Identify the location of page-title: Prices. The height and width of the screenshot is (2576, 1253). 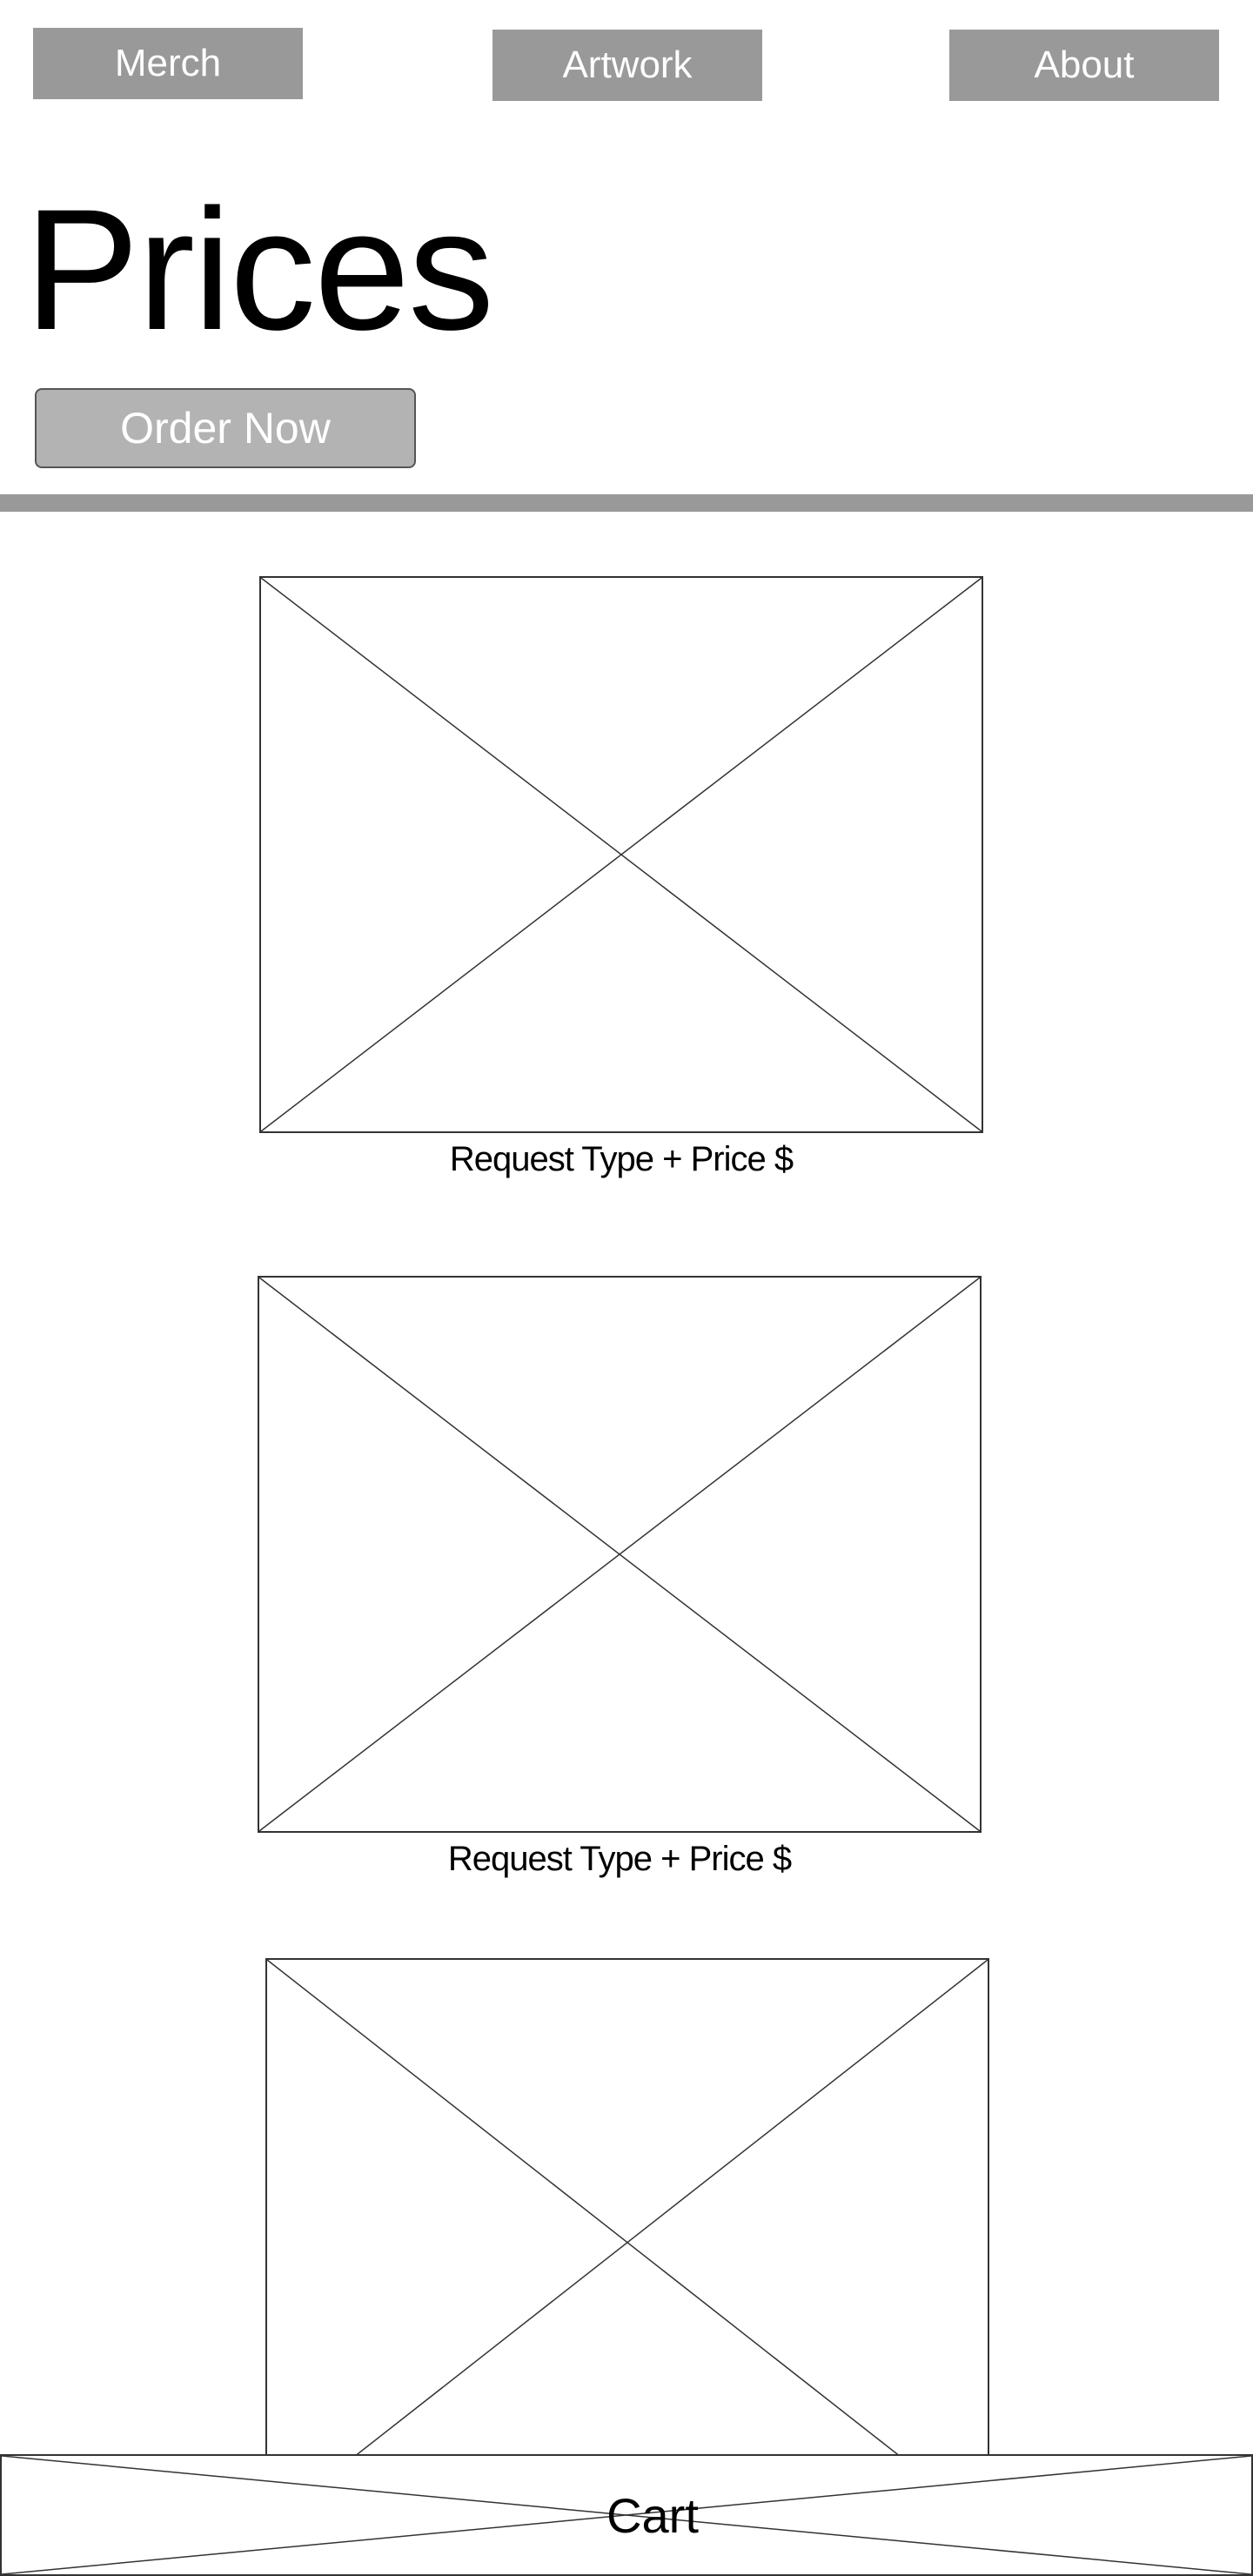
(259, 269).